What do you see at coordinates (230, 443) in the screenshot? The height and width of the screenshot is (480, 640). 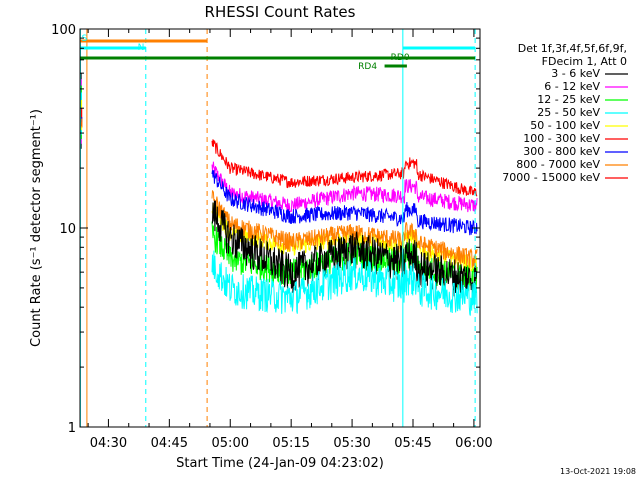 I see `x-tick-label: 05:00` at bounding box center [230, 443].